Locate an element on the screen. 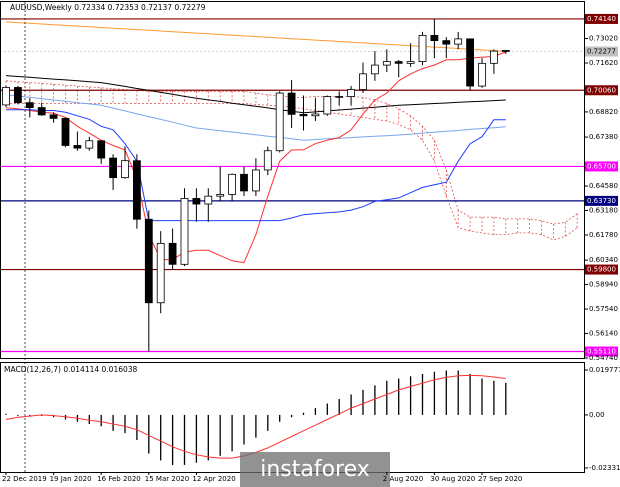  level-label: 0.70060 is located at coordinates (601, 90).